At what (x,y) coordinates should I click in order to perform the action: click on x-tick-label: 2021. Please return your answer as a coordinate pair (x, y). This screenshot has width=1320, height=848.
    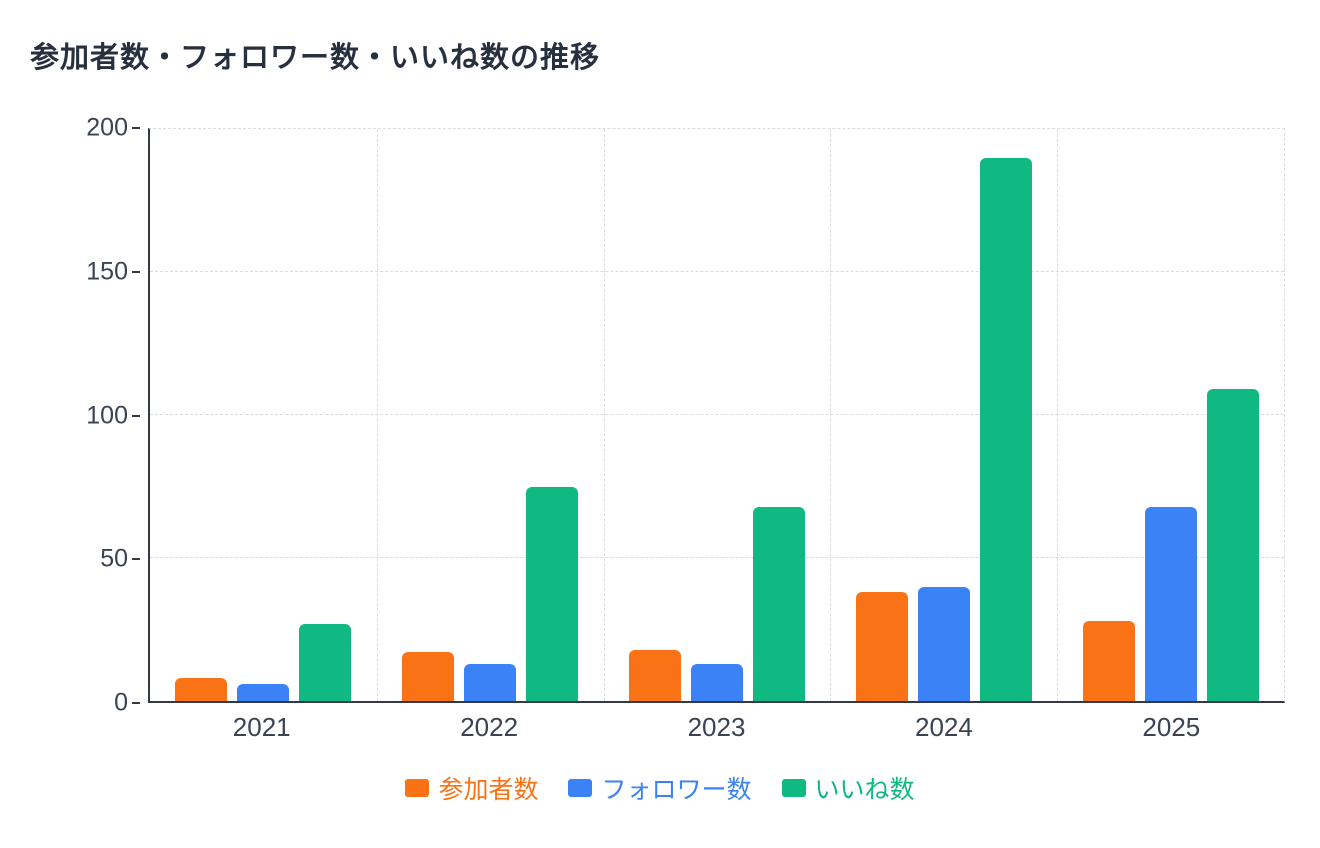
    Looking at the image, I should click on (261, 727).